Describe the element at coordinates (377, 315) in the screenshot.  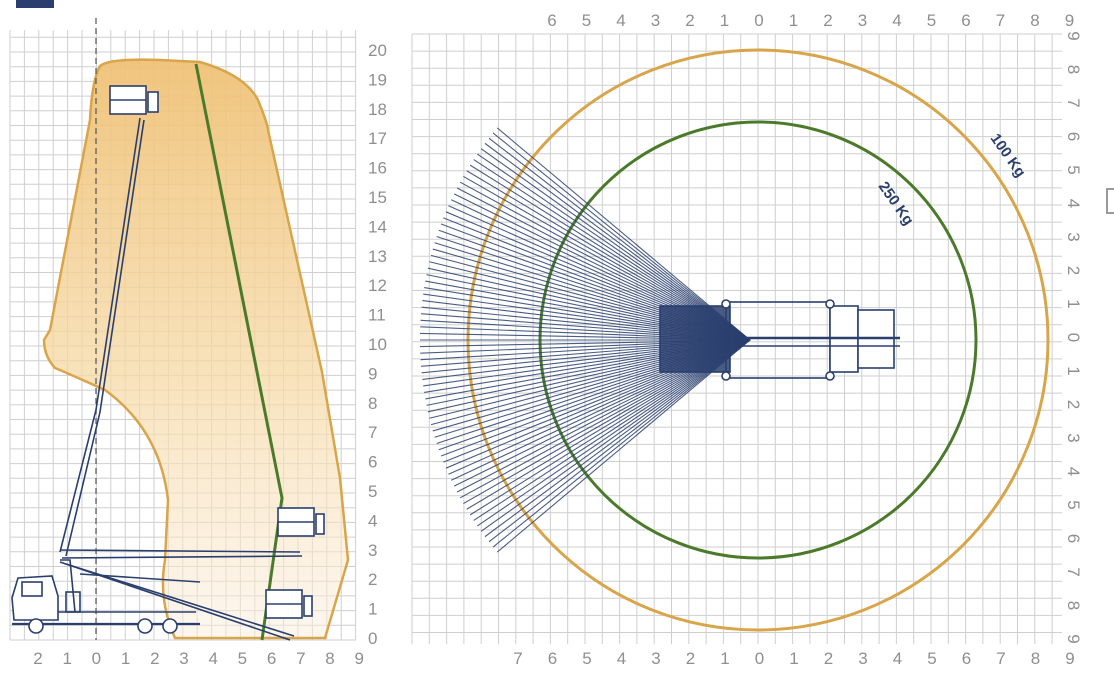
I see `y-tick-label: 11` at that location.